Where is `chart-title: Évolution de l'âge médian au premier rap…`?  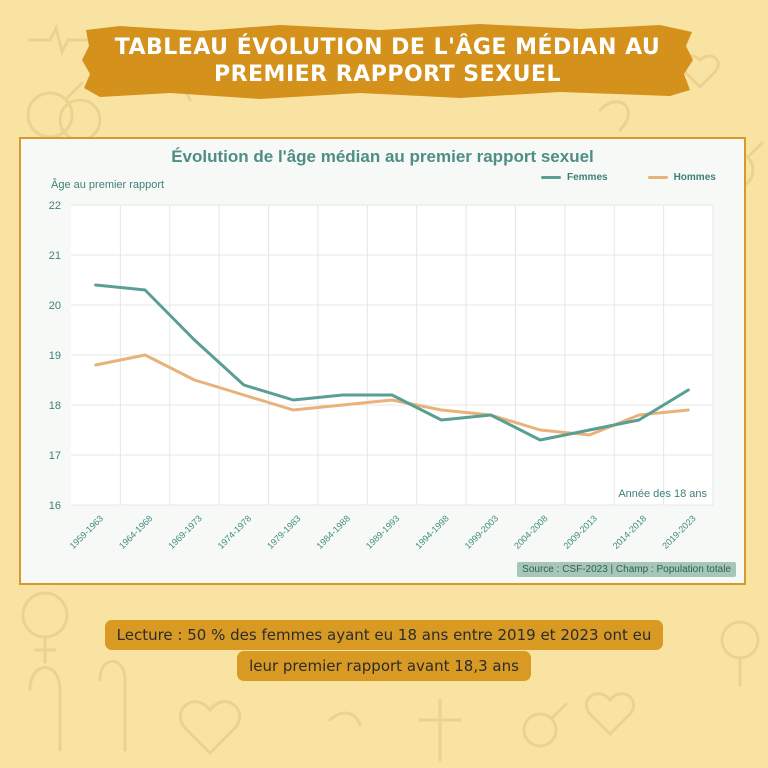 chart-title: Évolution de l'âge médian au premier rap… is located at coordinates (382, 156).